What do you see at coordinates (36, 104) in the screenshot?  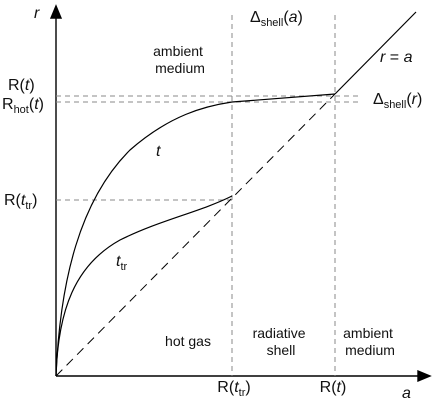 I see `ytick-R-hot-arg: t` at bounding box center [36, 104].